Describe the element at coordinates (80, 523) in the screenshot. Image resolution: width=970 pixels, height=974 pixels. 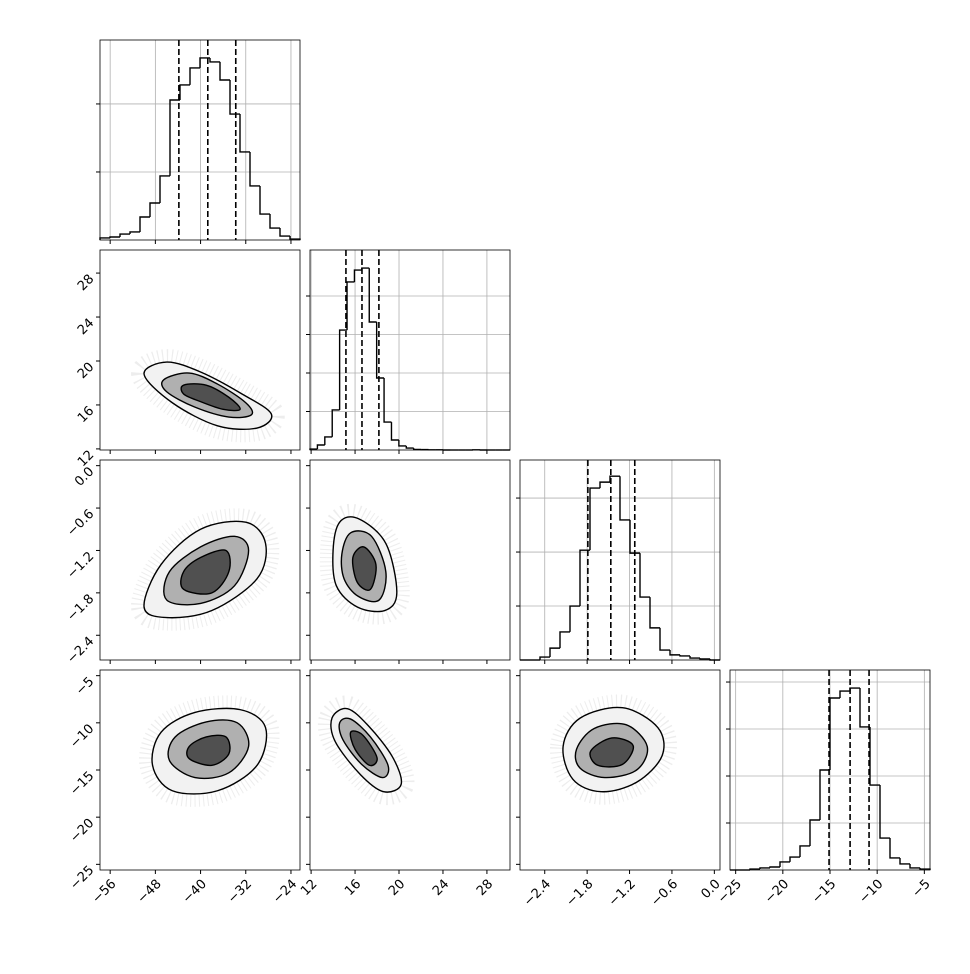
I see `y-tick-label: −0.6` at that location.